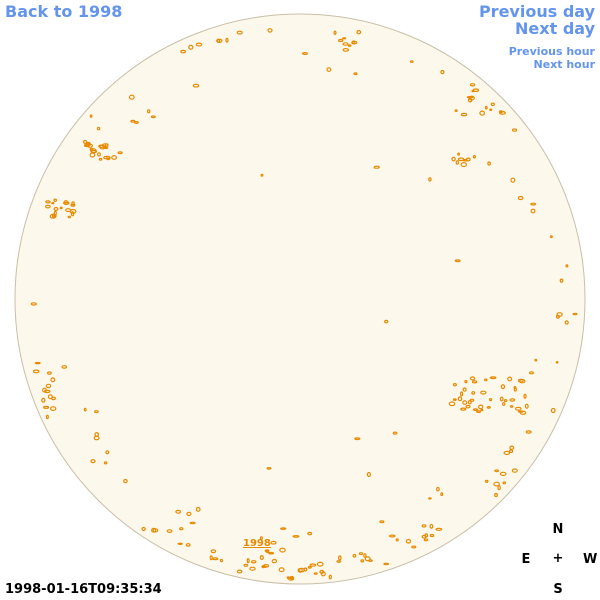  I want to click on previous-day-link: Previous day, so click(536, 11).